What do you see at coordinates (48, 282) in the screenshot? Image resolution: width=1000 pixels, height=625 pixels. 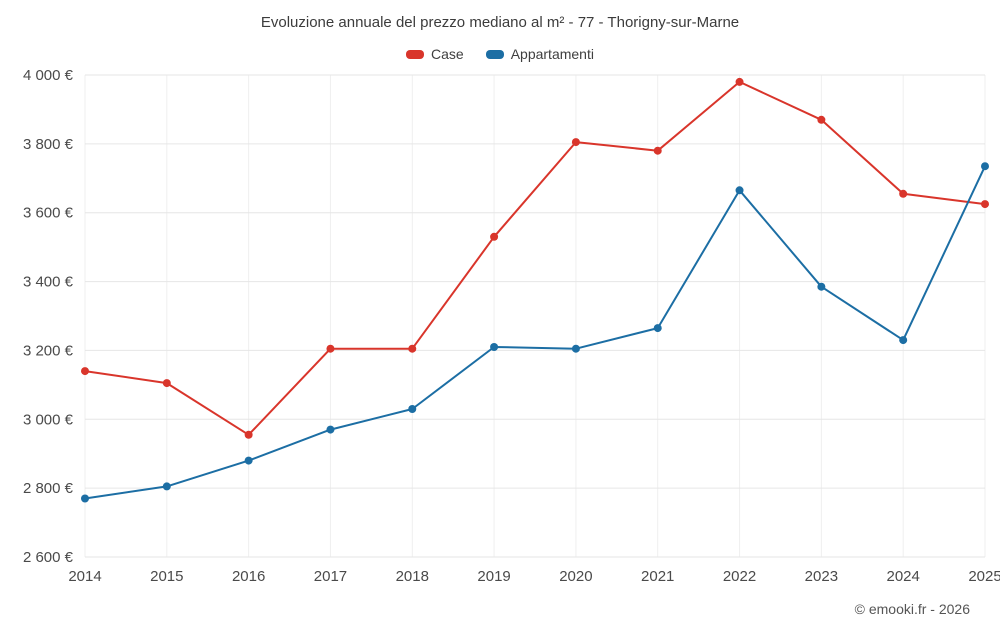 I see `y-tick-label: 3 400 €` at bounding box center [48, 282].